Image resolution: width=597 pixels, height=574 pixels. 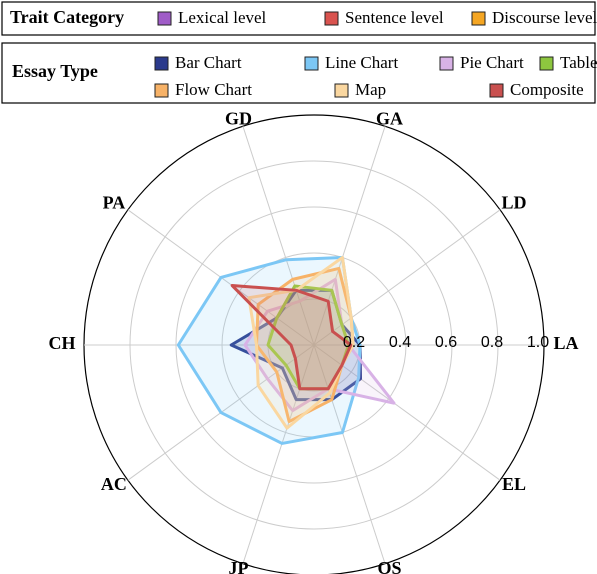 What do you see at coordinates (62, 343) in the screenshot?
I see `axis-label: CH` at bounding box center [62, 343].